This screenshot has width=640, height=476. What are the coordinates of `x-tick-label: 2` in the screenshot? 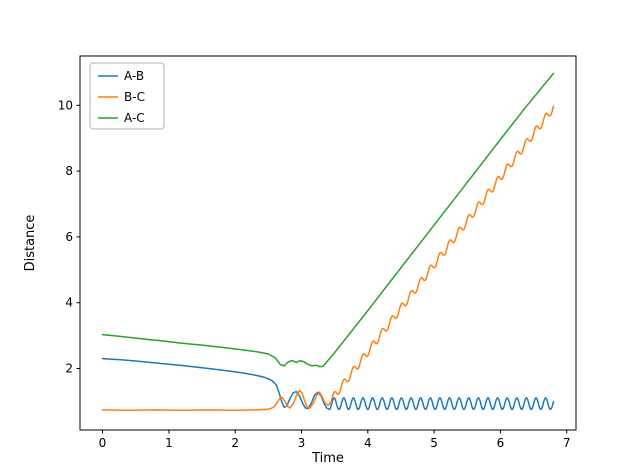 It's located at (235, 443).